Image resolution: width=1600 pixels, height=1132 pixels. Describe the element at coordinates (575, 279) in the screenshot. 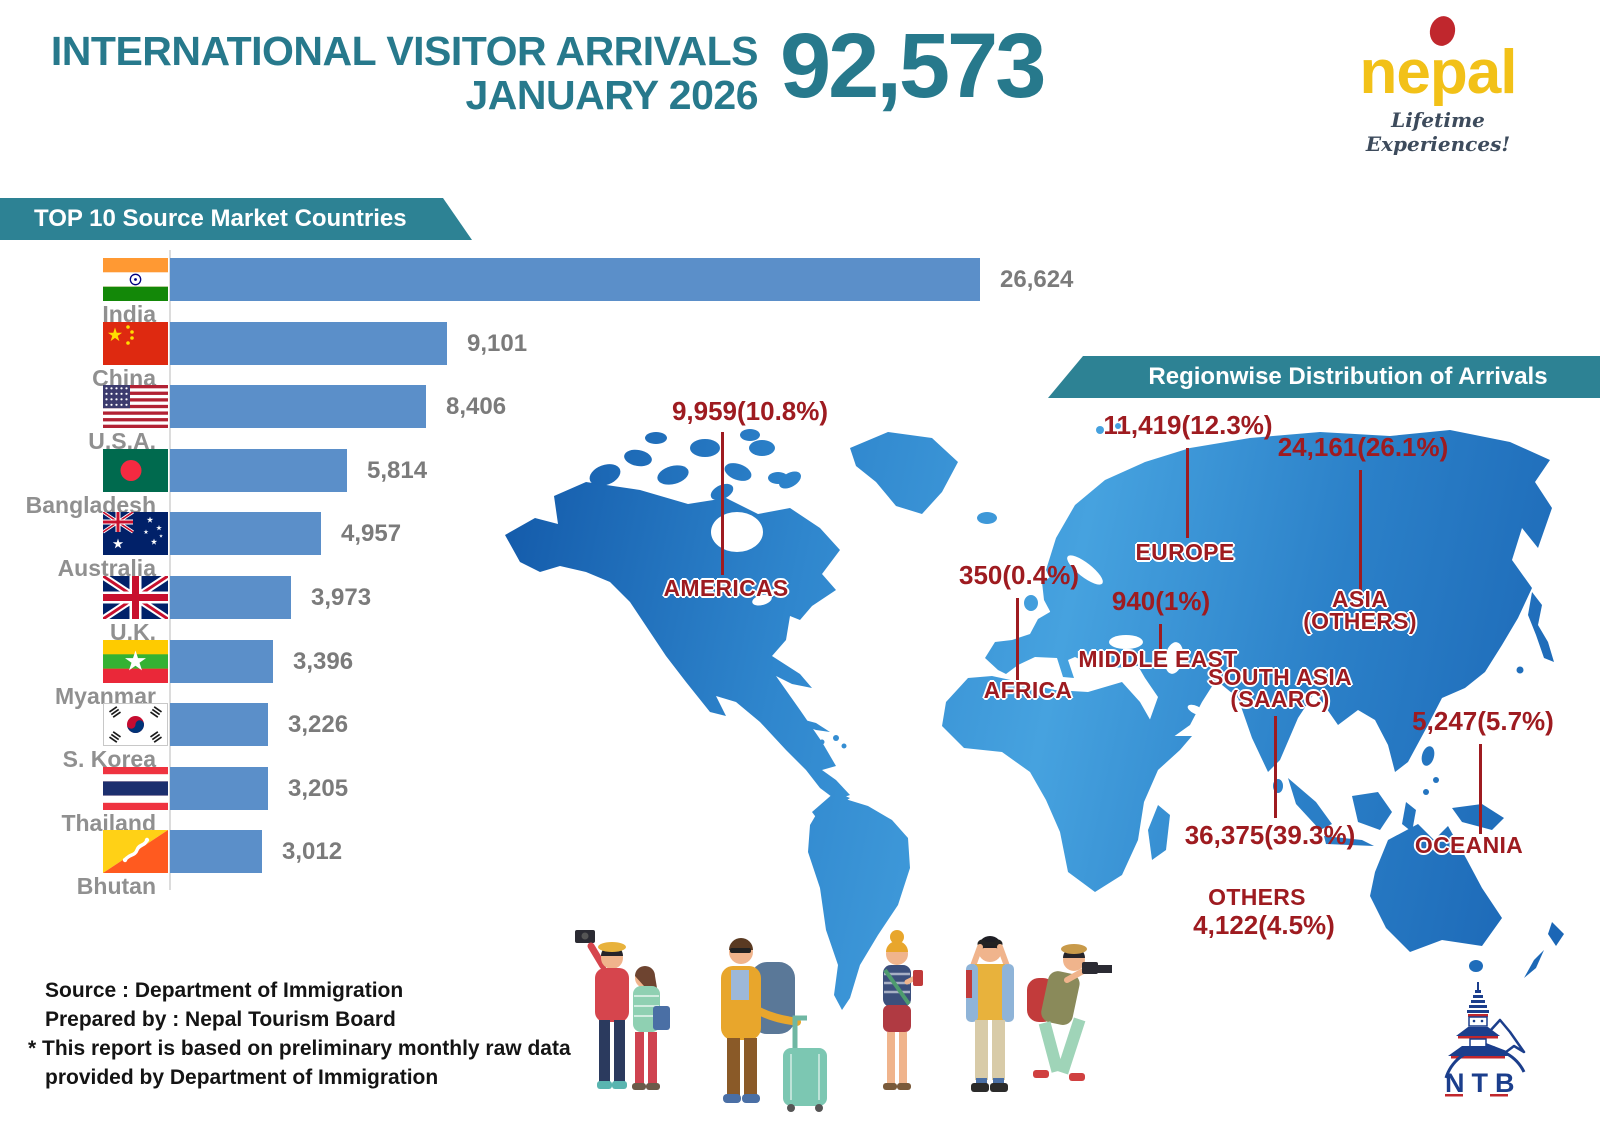

I see `bar-india` at that location.